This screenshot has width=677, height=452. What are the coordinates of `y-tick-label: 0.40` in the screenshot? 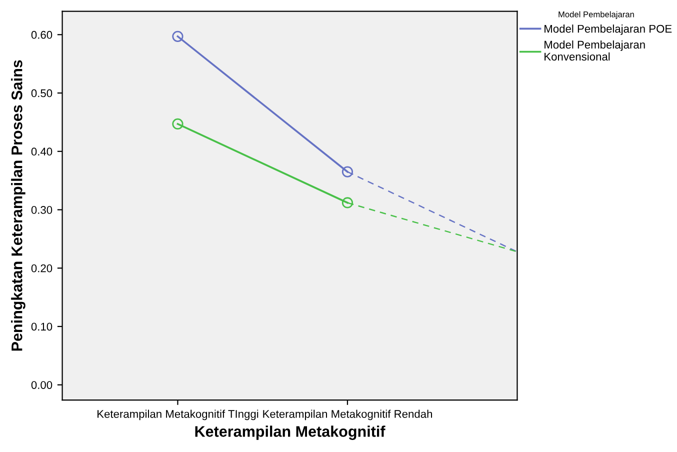 It's located at (41, 152).